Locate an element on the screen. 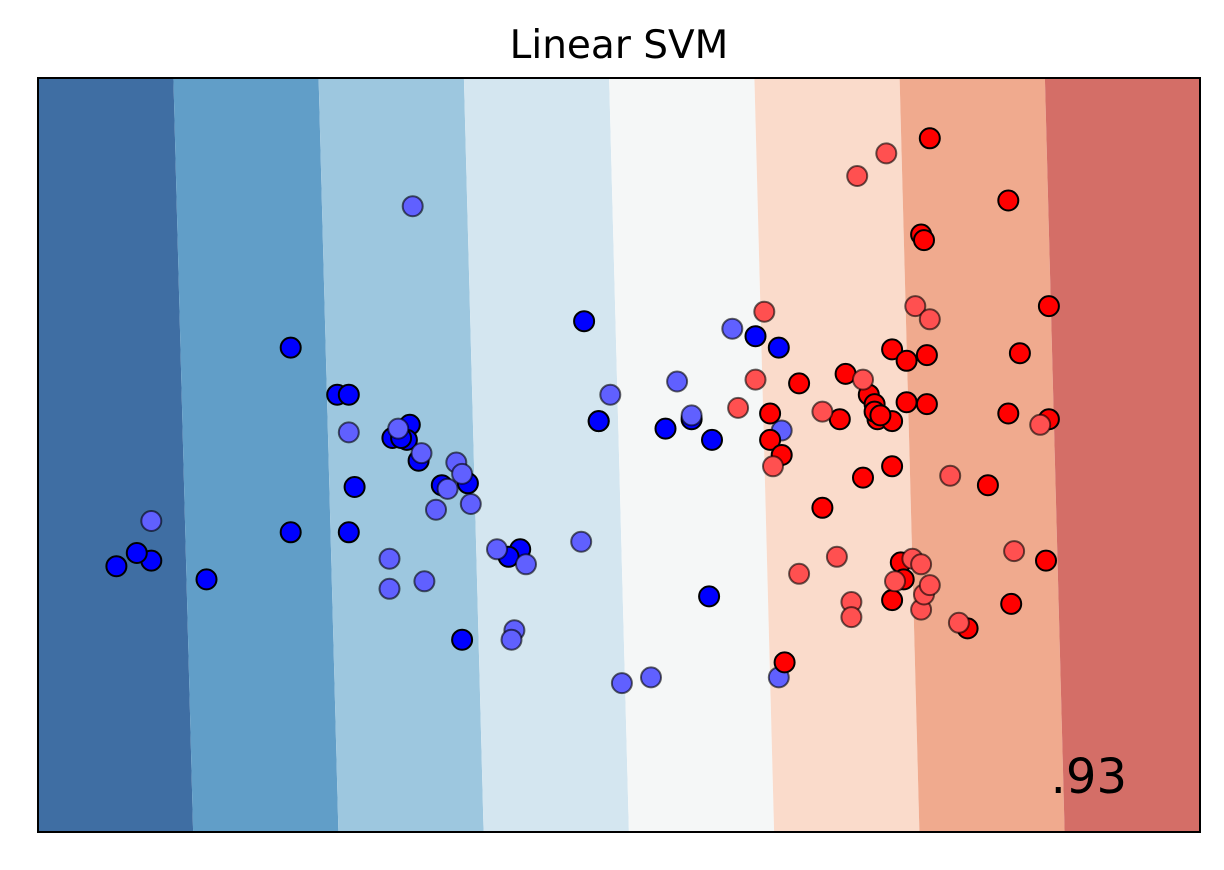  chart-title: Linear SVM is located at coordinates (619, 45).